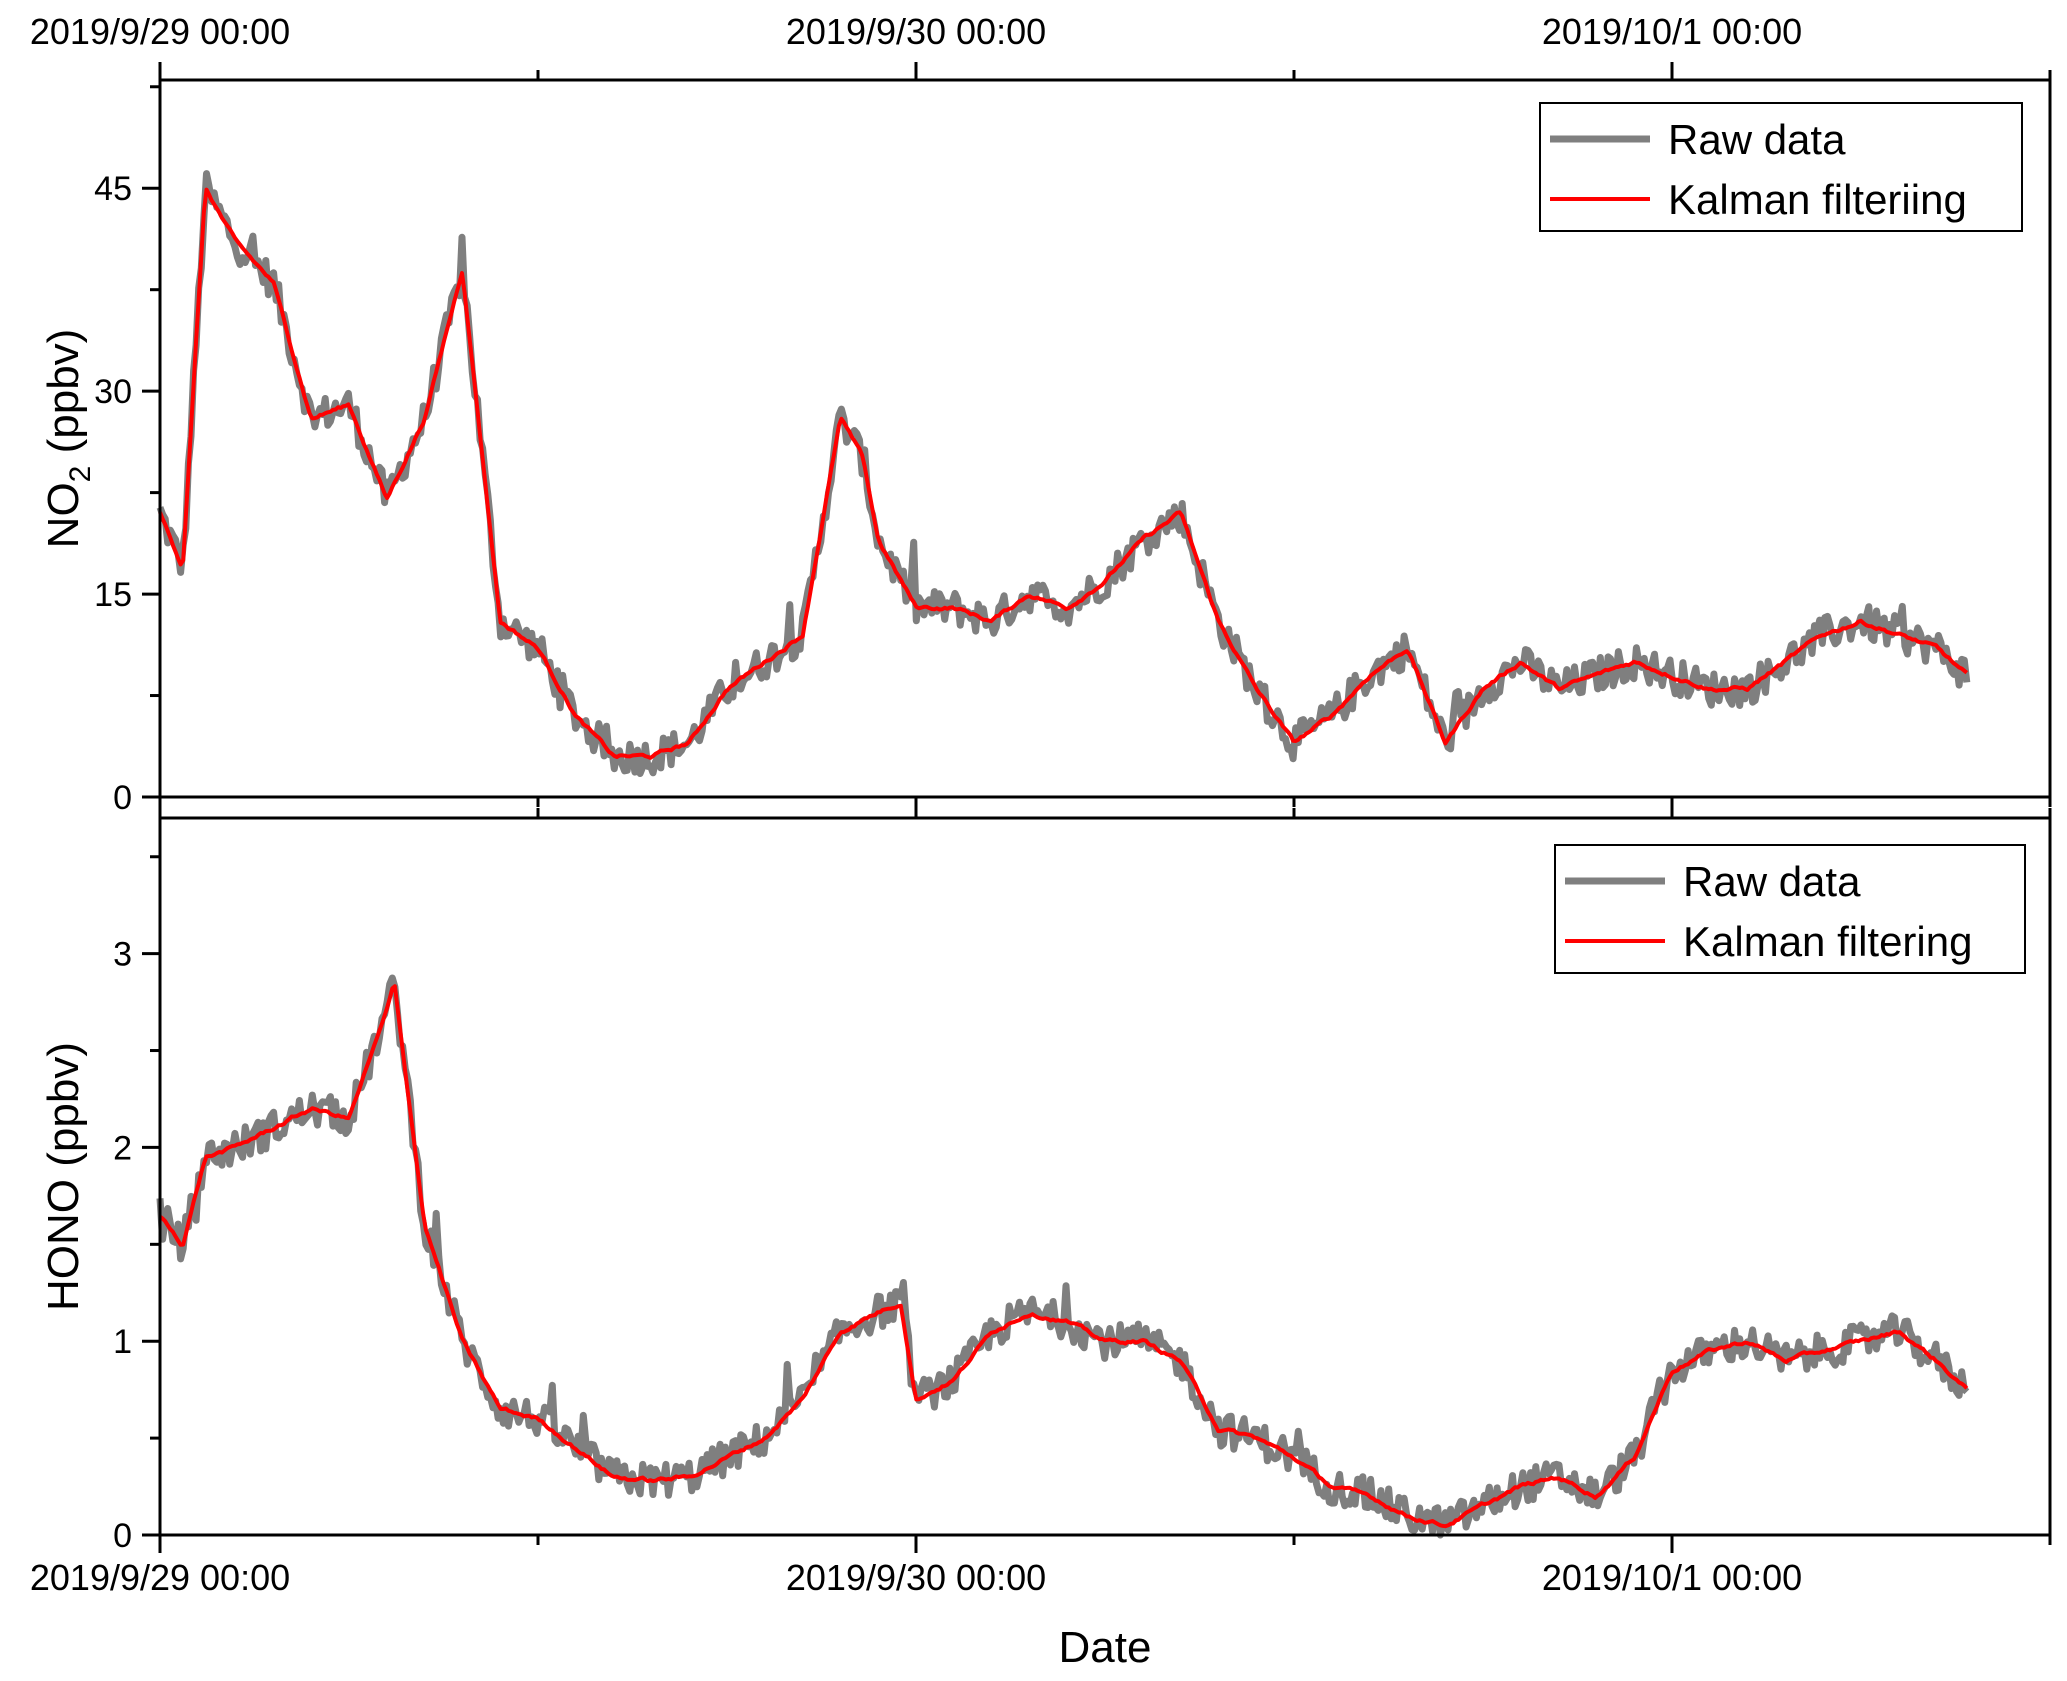 This screenshot has width=2067, height=1681. Describe the element at coordinates (1672, 31) in the screenshot. I see `x-tick-label-top: 2019/10/1 00:00` at that location.